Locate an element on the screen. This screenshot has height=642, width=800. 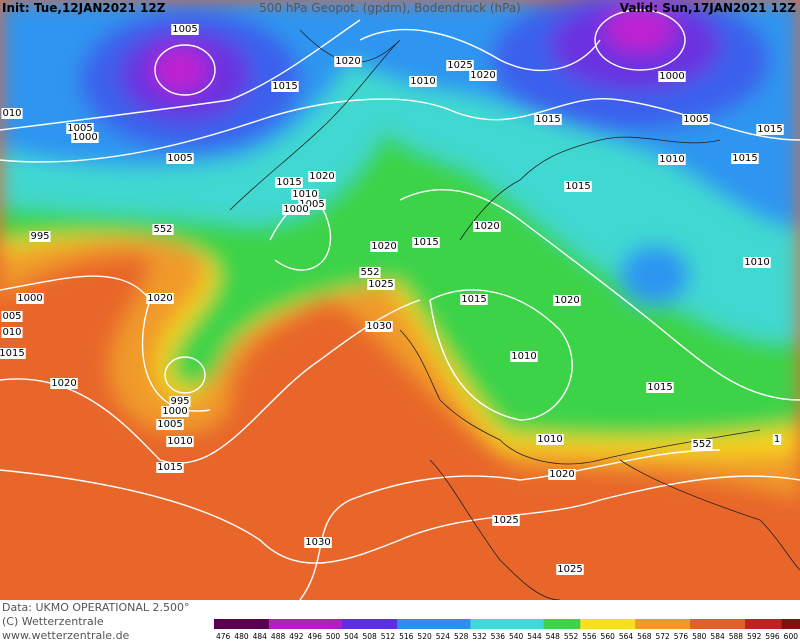
scale-label: 492 is located at coordinates (296, 636).